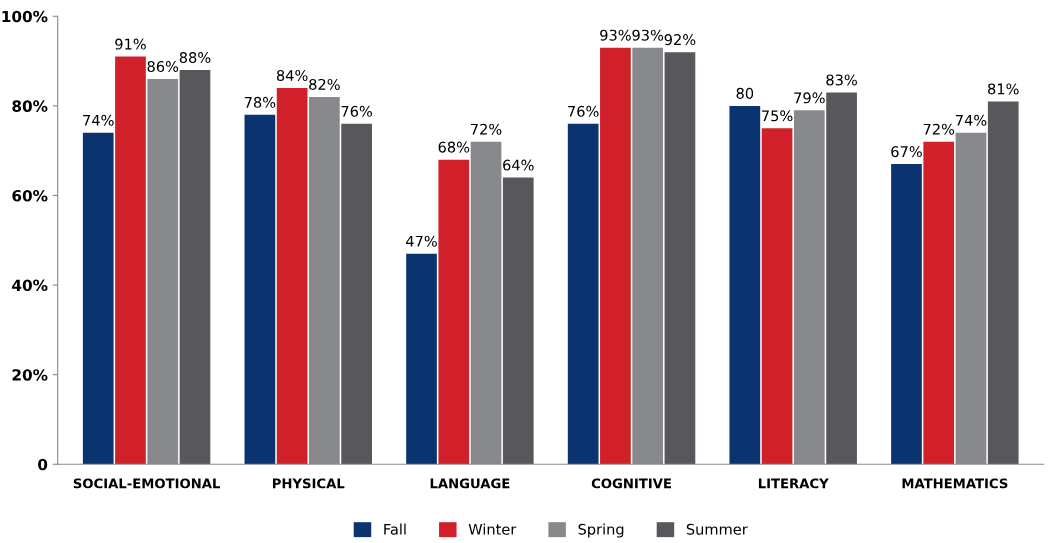  I want to click on data-label: 92%, so click(680, 40).